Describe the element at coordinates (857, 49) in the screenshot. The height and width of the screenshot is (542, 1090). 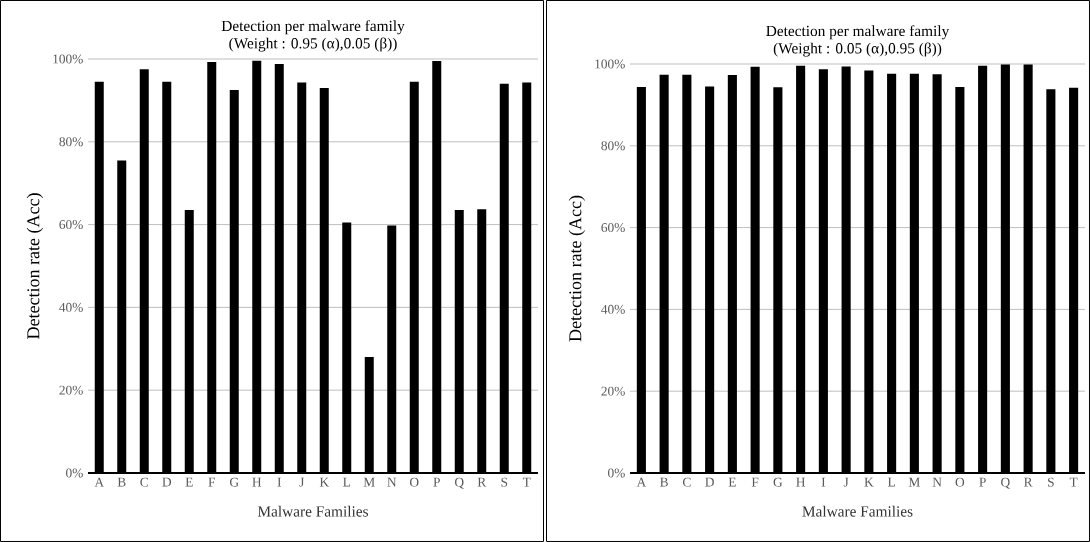
I see `chart-subtitle: (Weight : 0.05 (α),0.95 (β))` at that location.